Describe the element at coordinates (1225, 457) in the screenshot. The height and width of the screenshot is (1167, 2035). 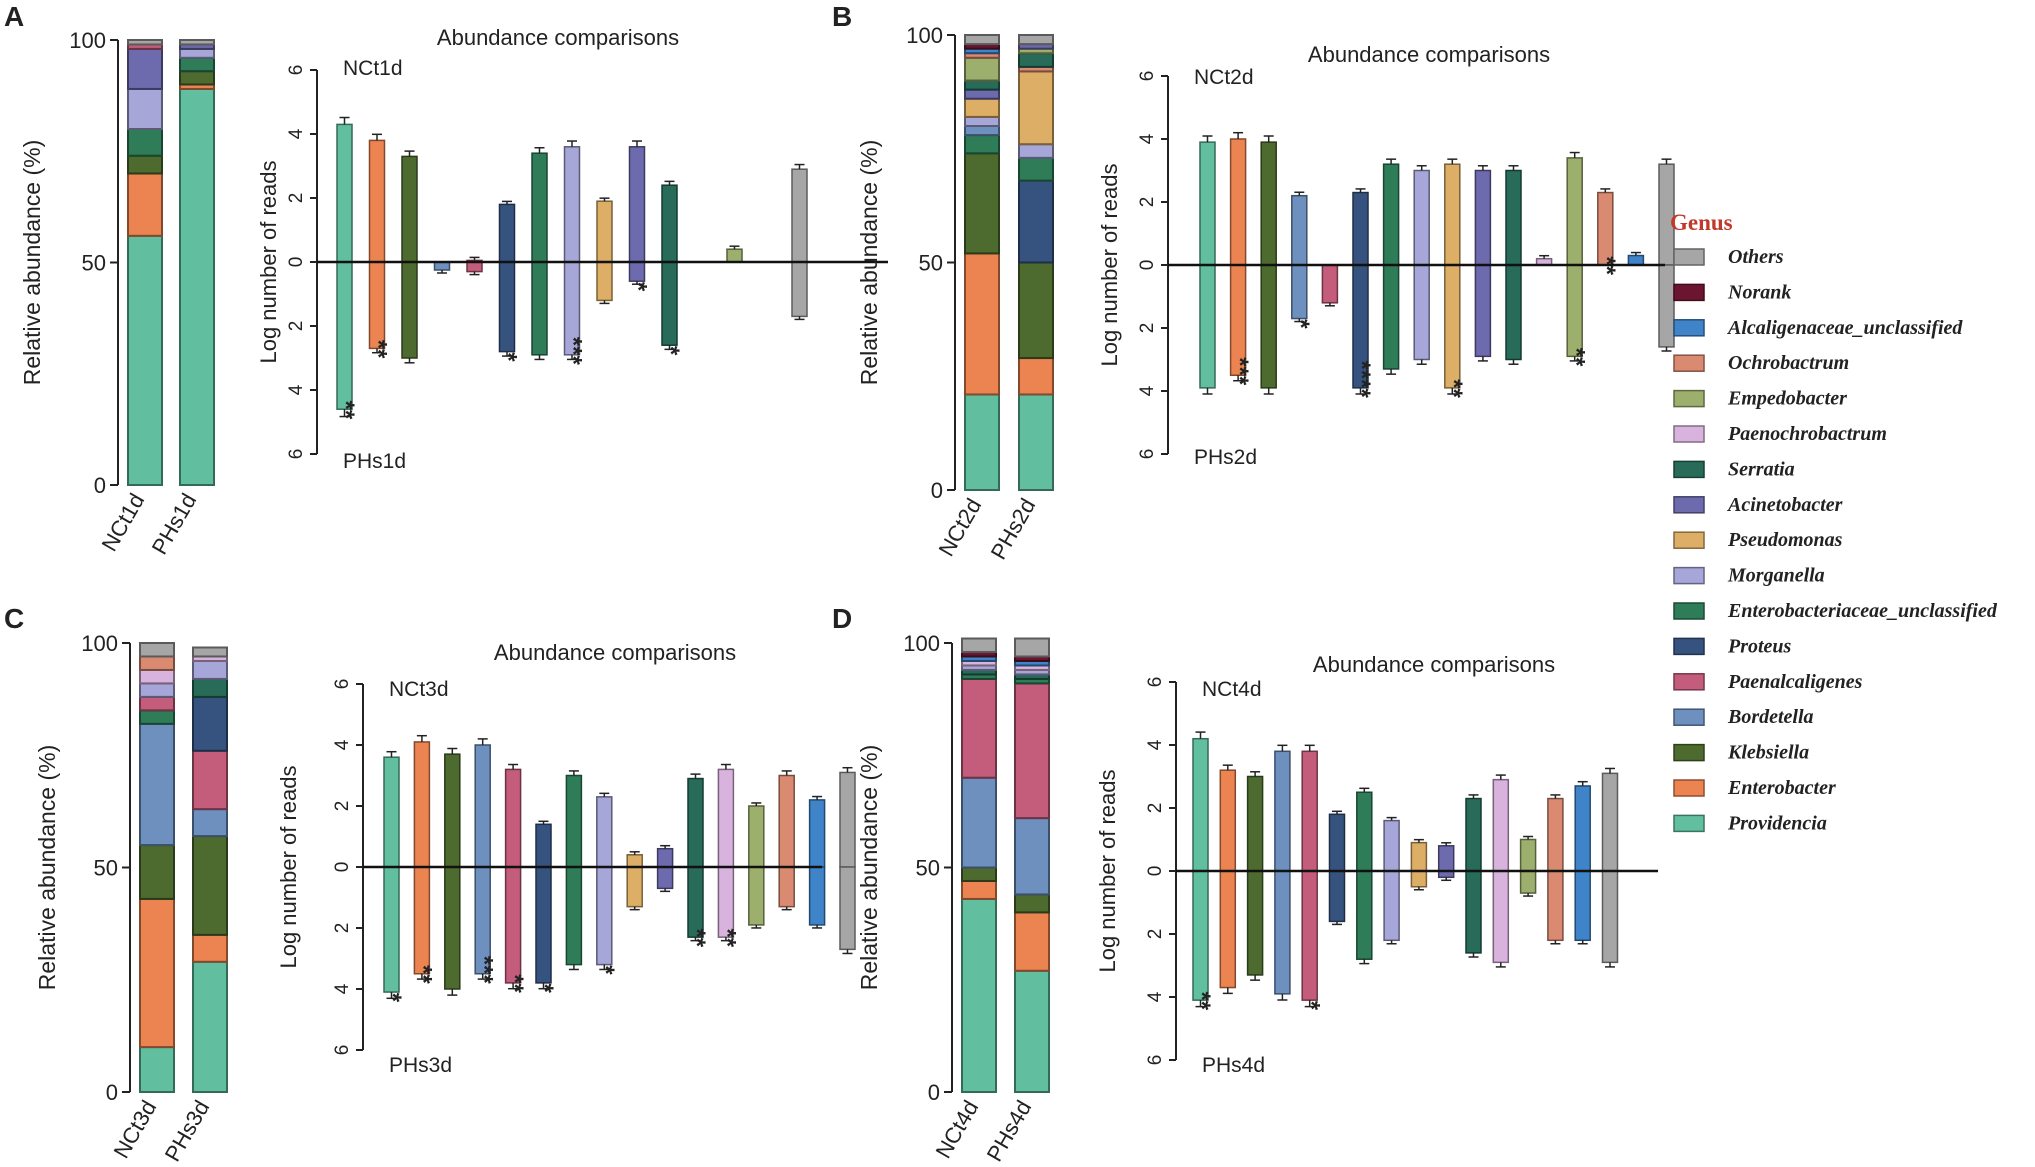
I see `comparison-bottom-group-label: PHs2d` at that location.